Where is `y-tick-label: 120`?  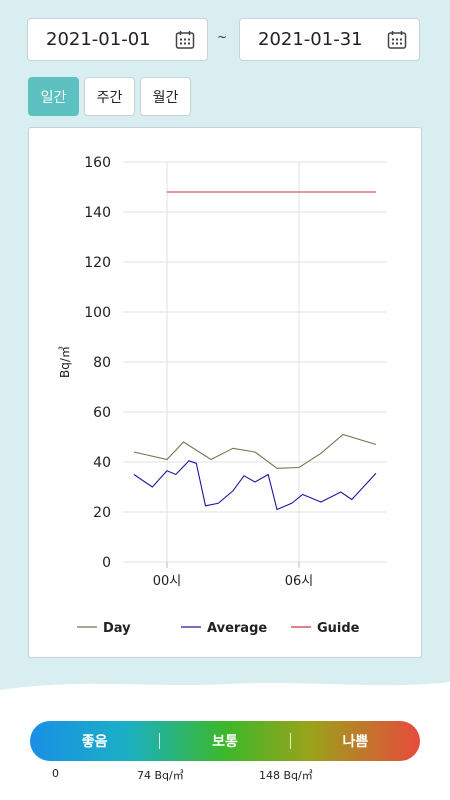
y-tick-label: 120 is located at coordinates (97, 263).